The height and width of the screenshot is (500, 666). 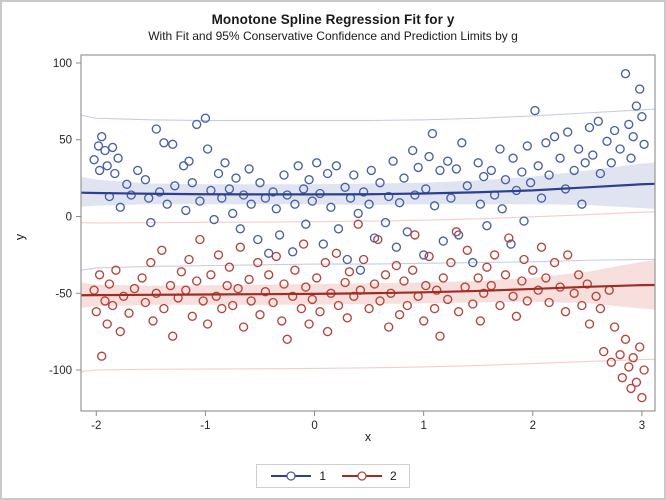 I want to click on y-tick-label: -50, so click(x=63, y=294).